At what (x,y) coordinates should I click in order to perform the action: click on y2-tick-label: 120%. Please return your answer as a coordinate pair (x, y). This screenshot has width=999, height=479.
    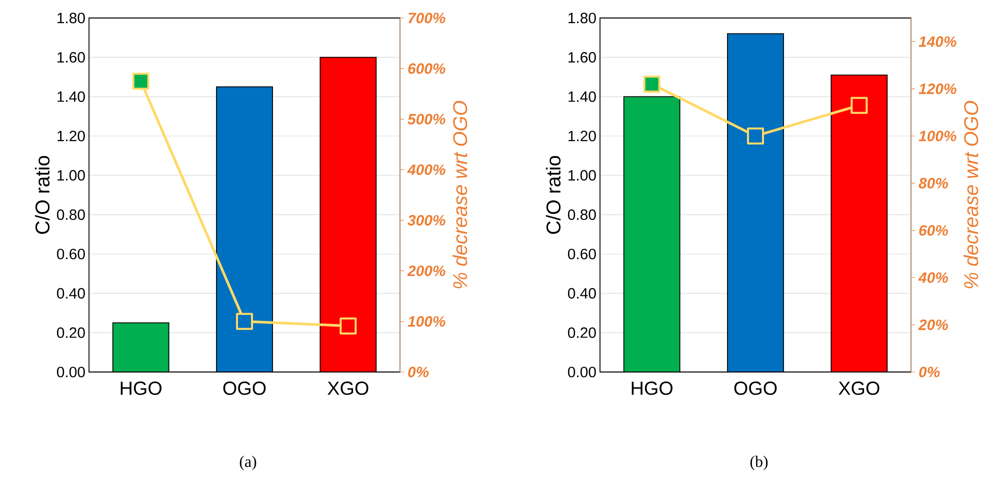
    Looking at the image, I should click on (937, 89).